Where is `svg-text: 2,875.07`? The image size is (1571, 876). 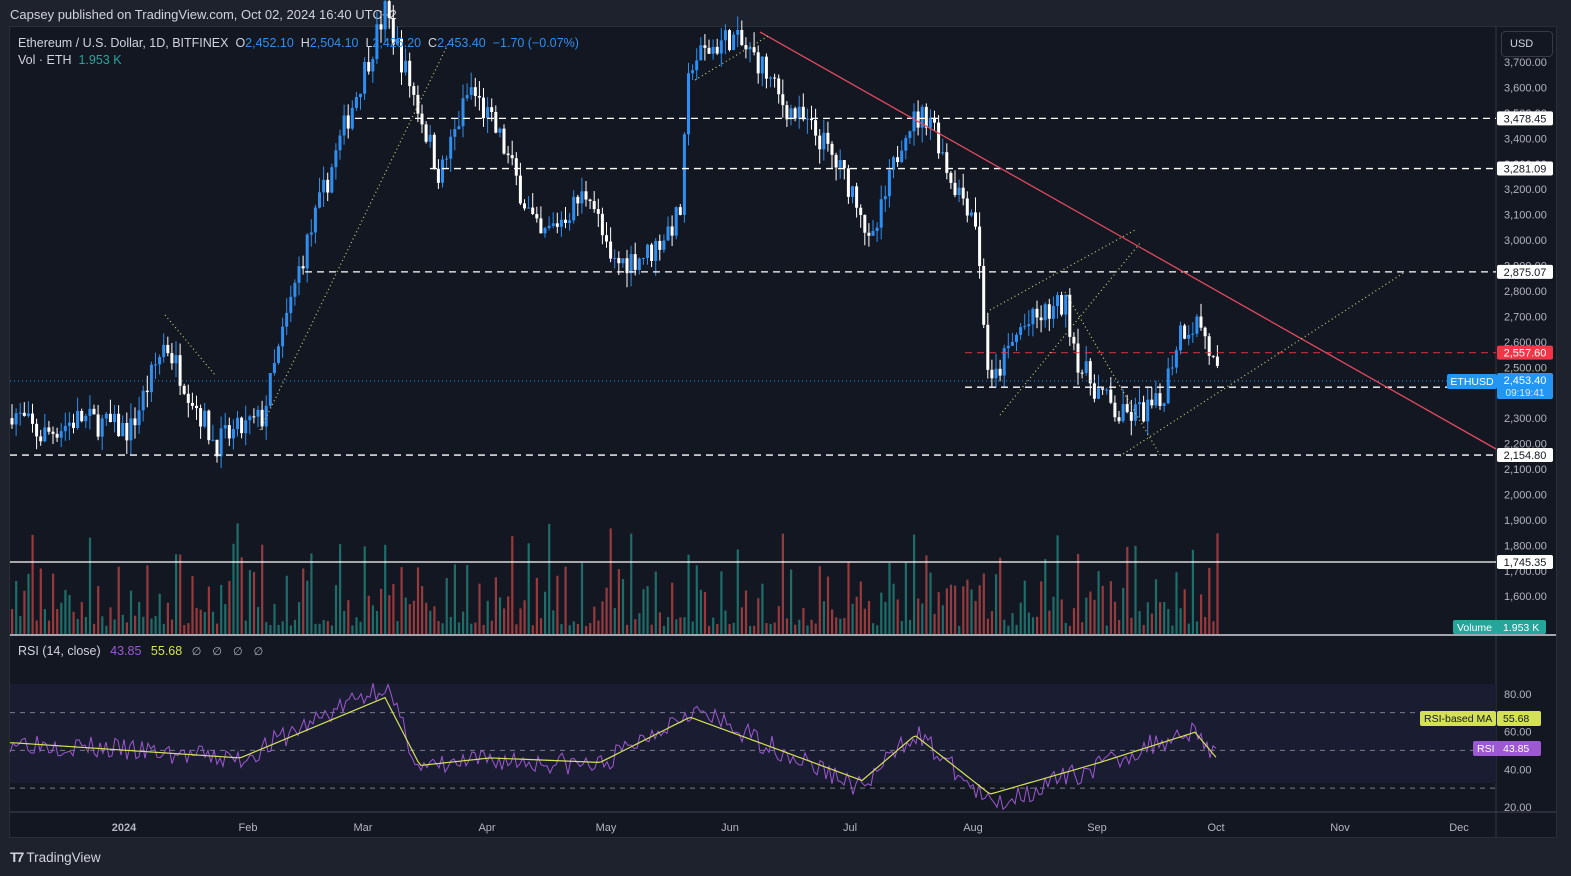
svg-text: 2,875.07 is located at coordinates (1525, 273).